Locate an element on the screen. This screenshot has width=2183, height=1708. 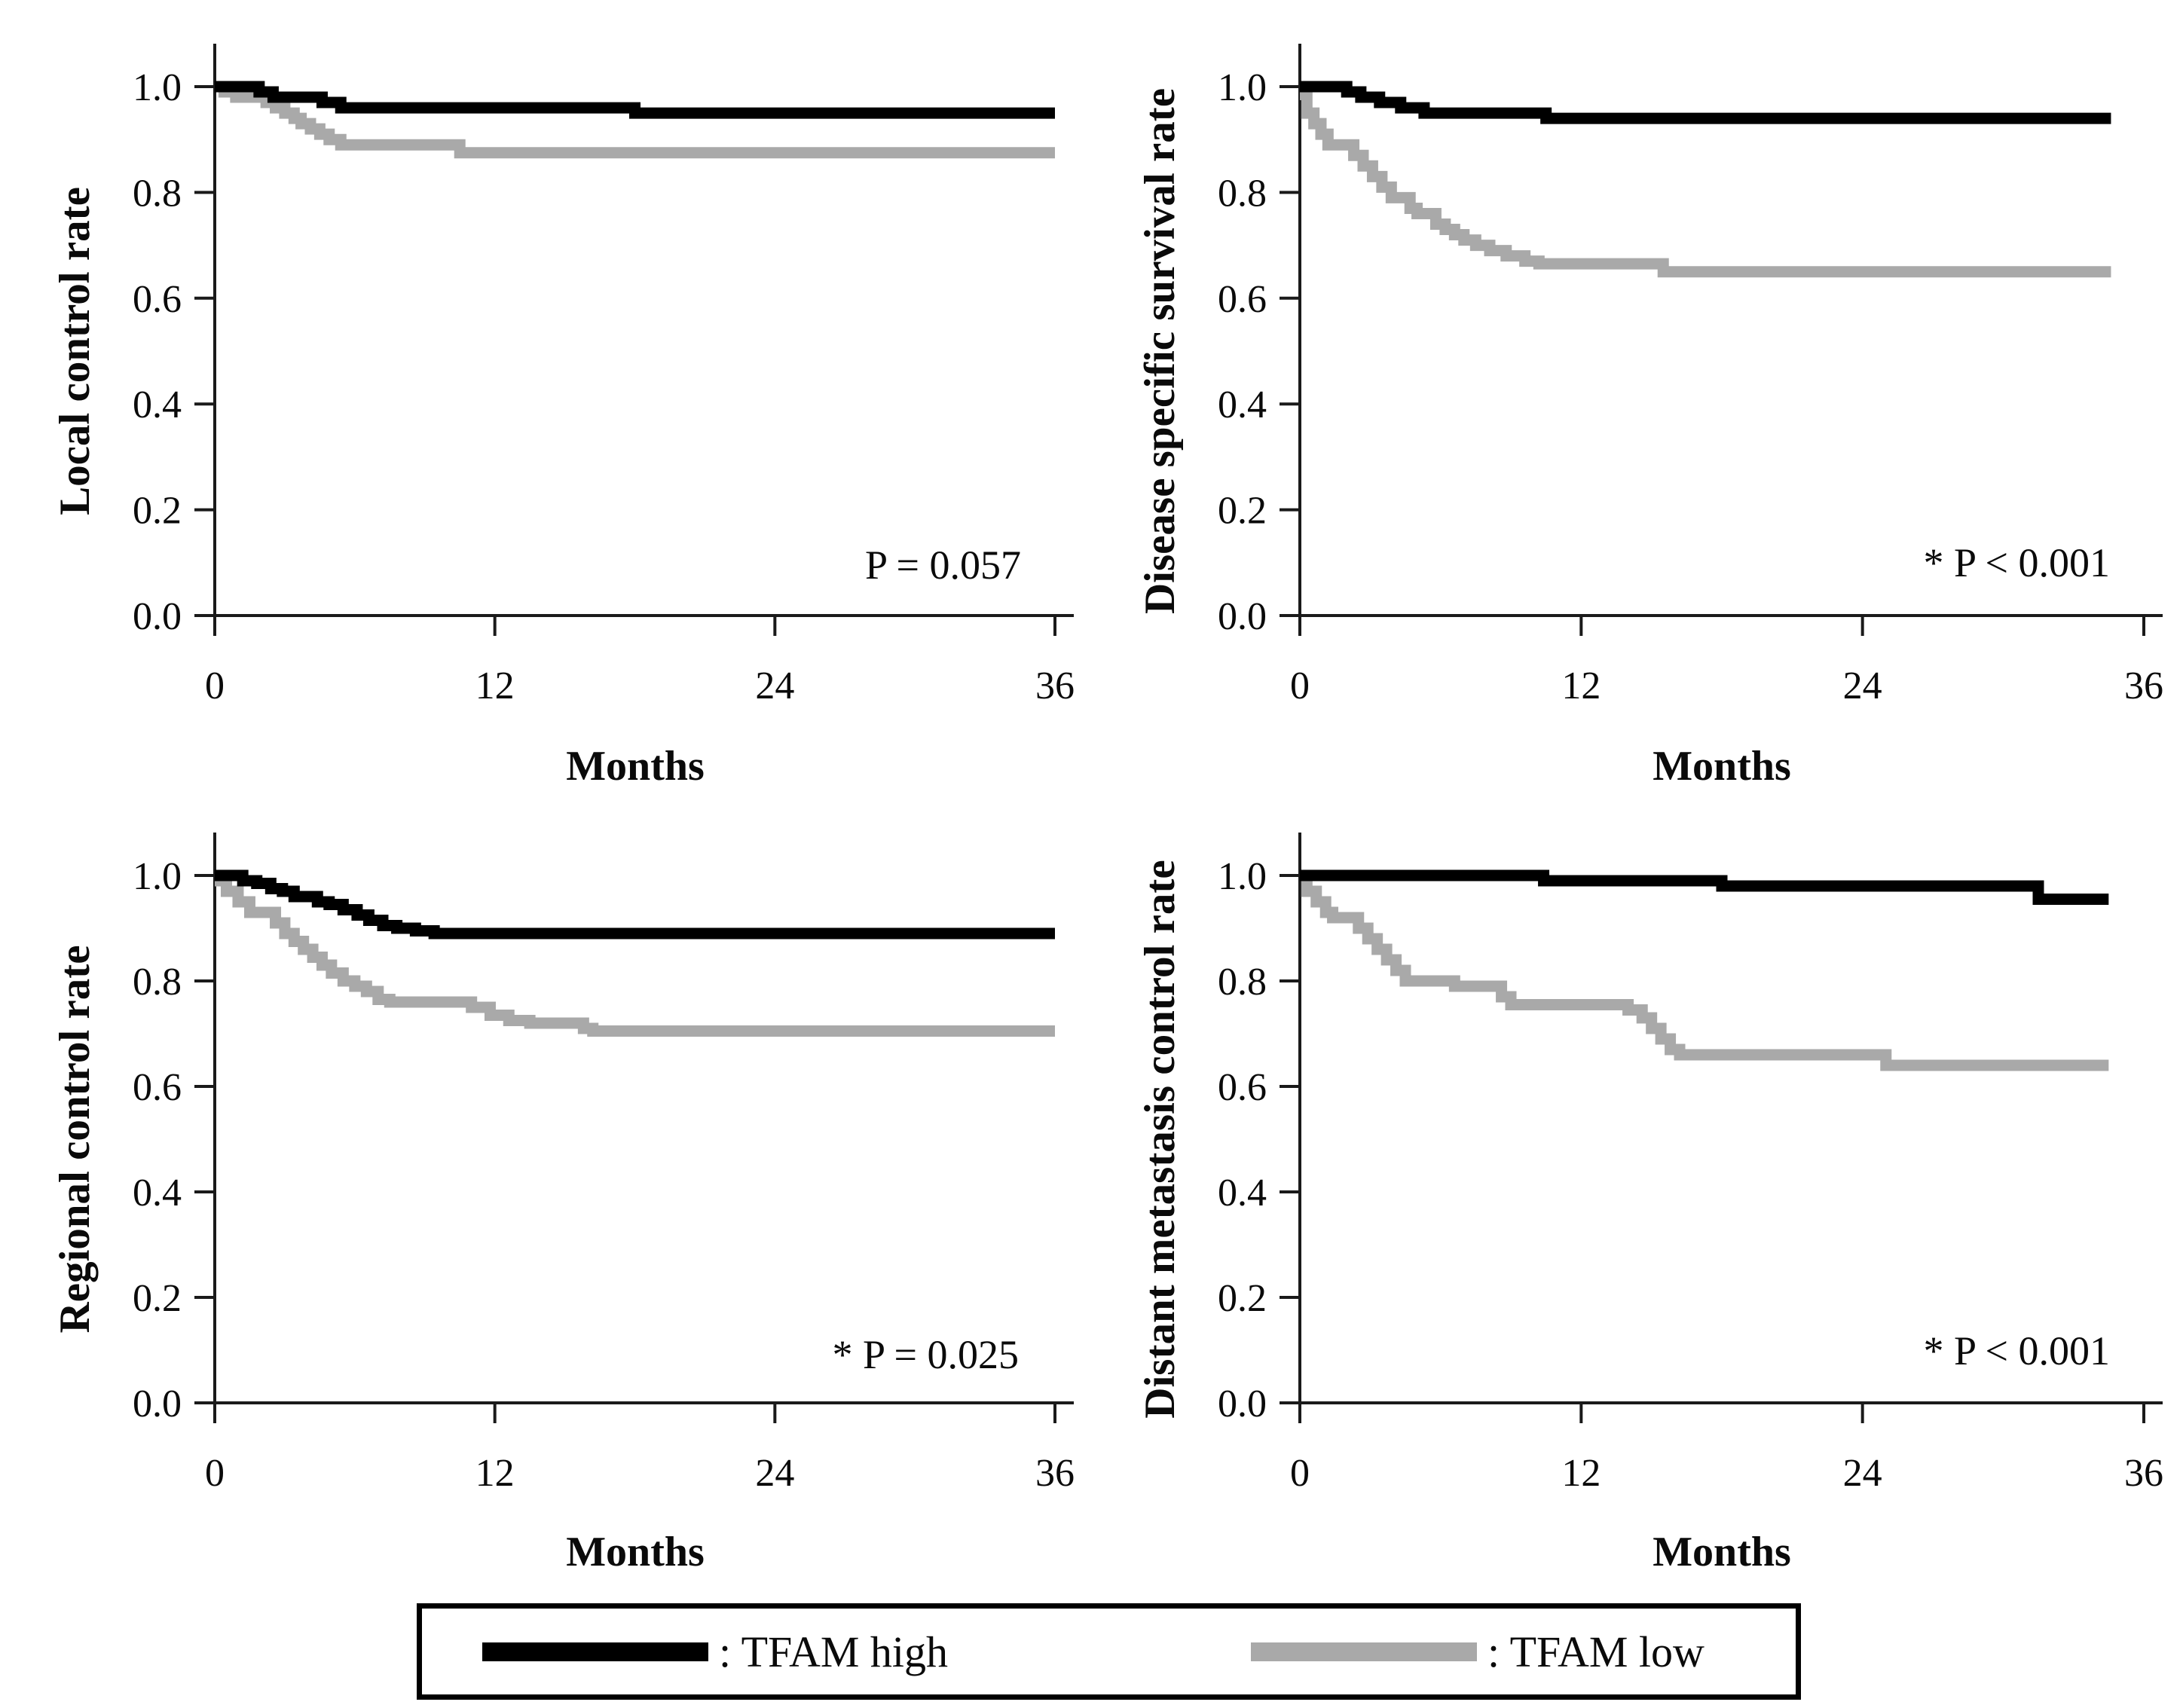
p-value-distant-metastasis: * P < 0.001 is located at coordinates (2016, 1350).